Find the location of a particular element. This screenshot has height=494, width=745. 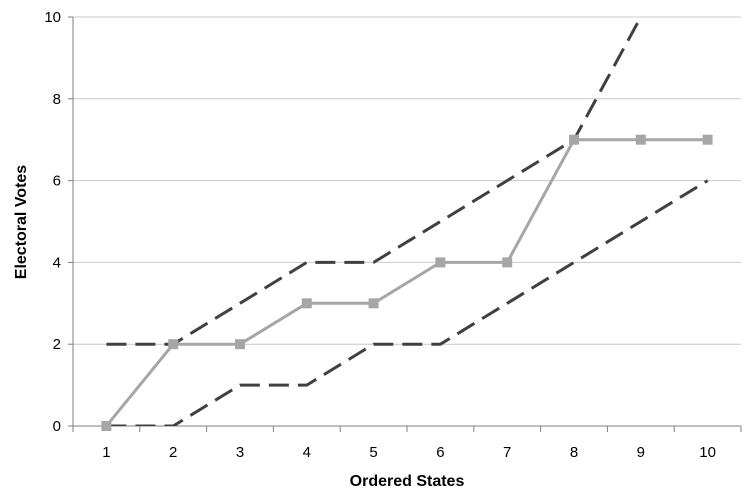

x-tick-label: 9 is located at coordinates (641, 452).